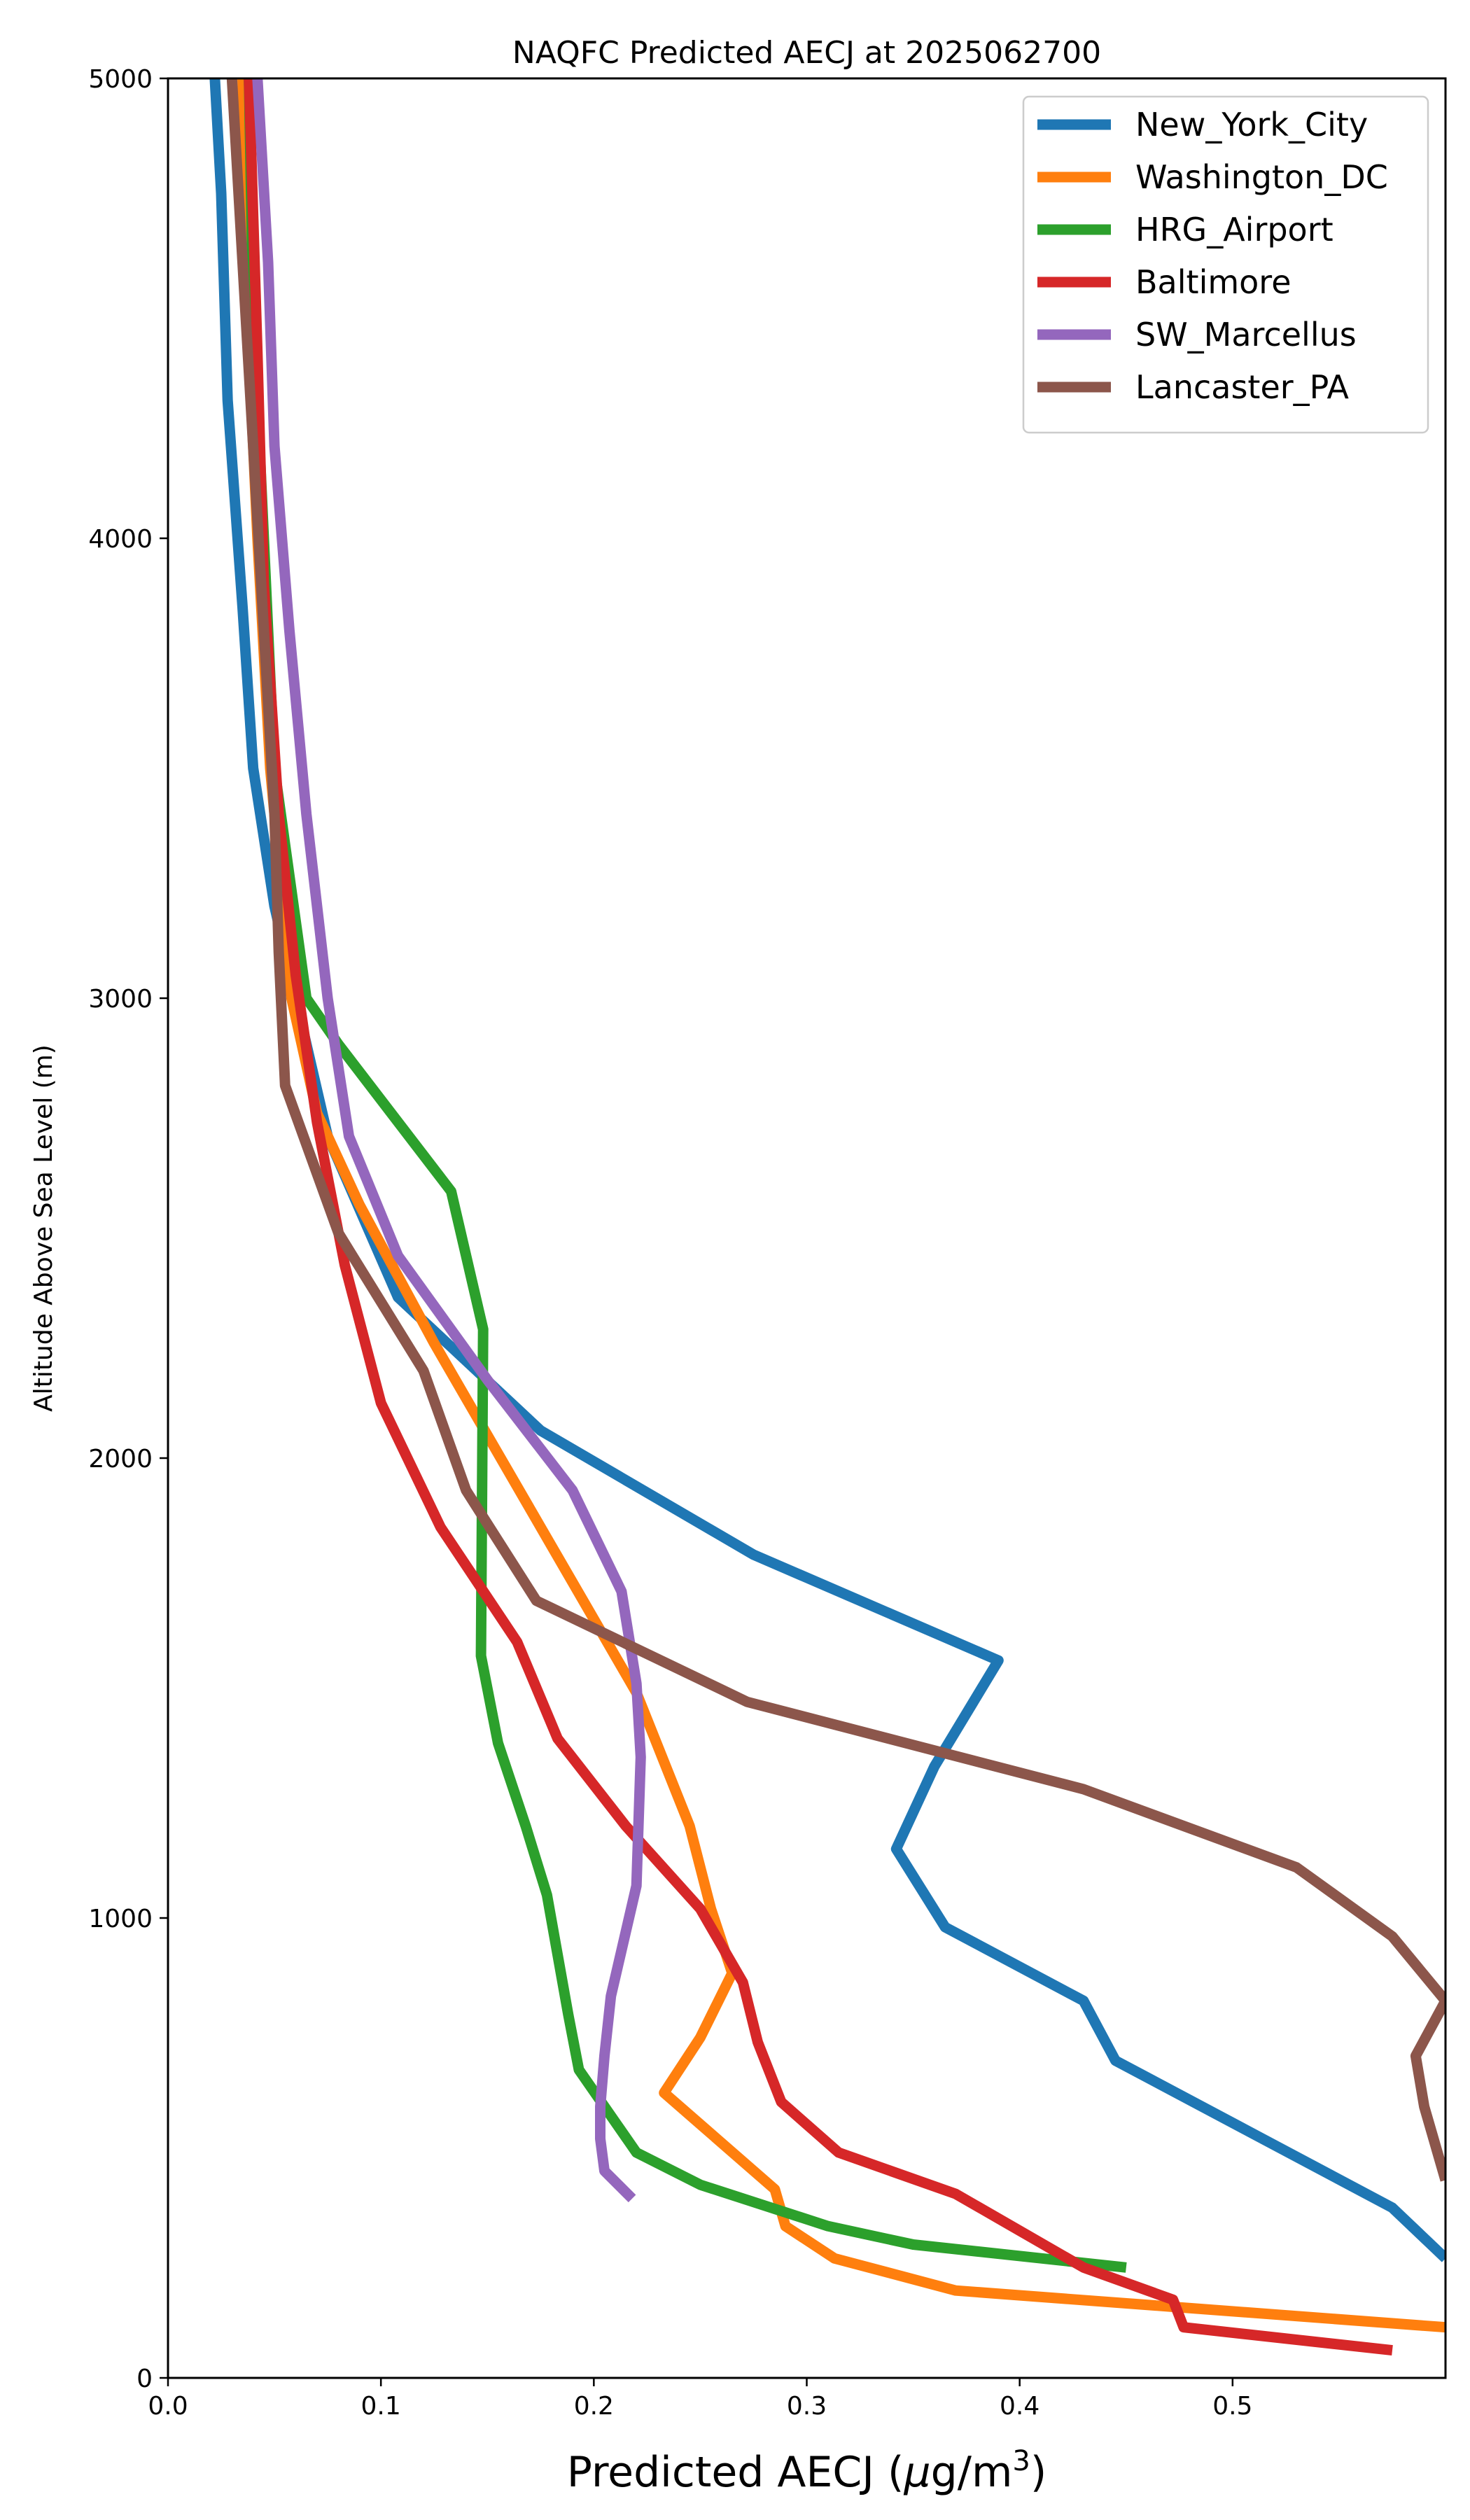 The height and width of the screenshot is (2520, 1470). Describe the element at coordinates (120, 79) in the screenshot. I see `y-tick-label: 5000` at that location.